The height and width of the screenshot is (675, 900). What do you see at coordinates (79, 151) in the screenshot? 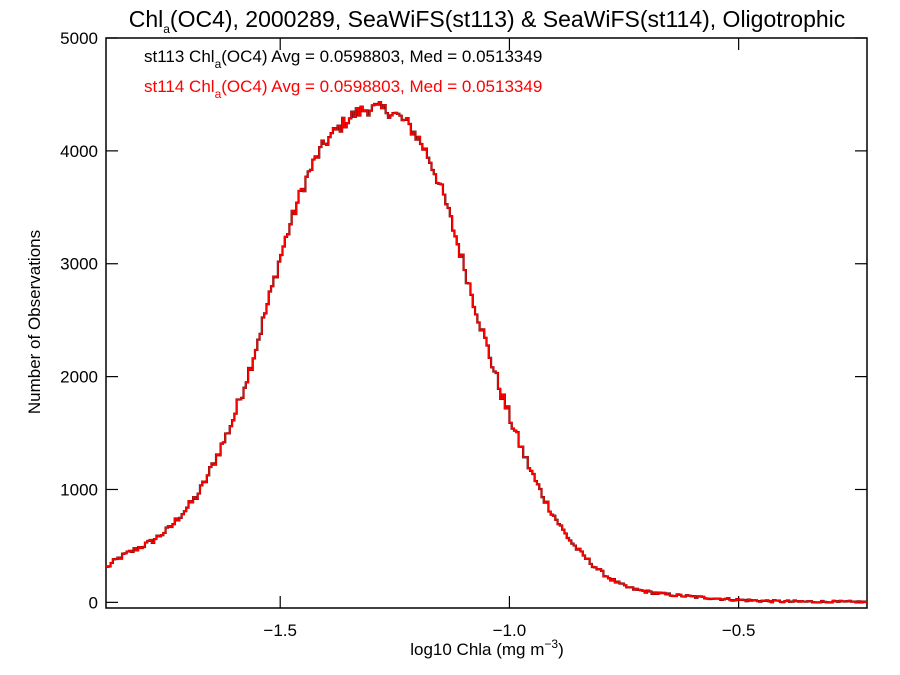
I see `y-tick-label: 4000` at bounding box center [79, 151].